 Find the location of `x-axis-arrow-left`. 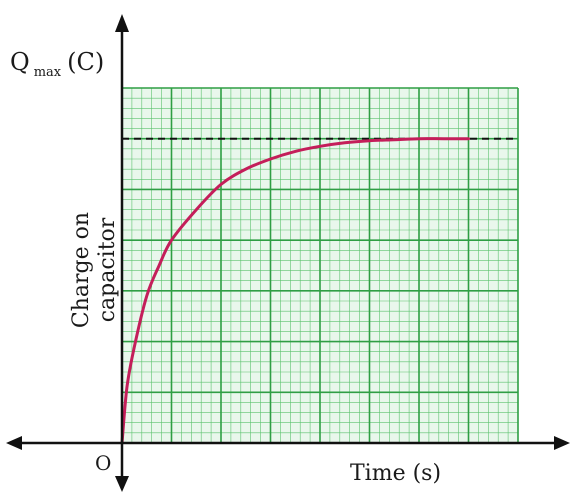

x-axis-arrow-left is located at coordinates (14, 443).